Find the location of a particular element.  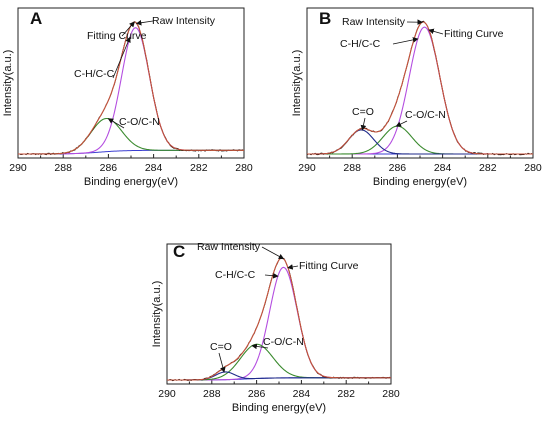

raw-intensity-line is located at coordinates (279, 319).